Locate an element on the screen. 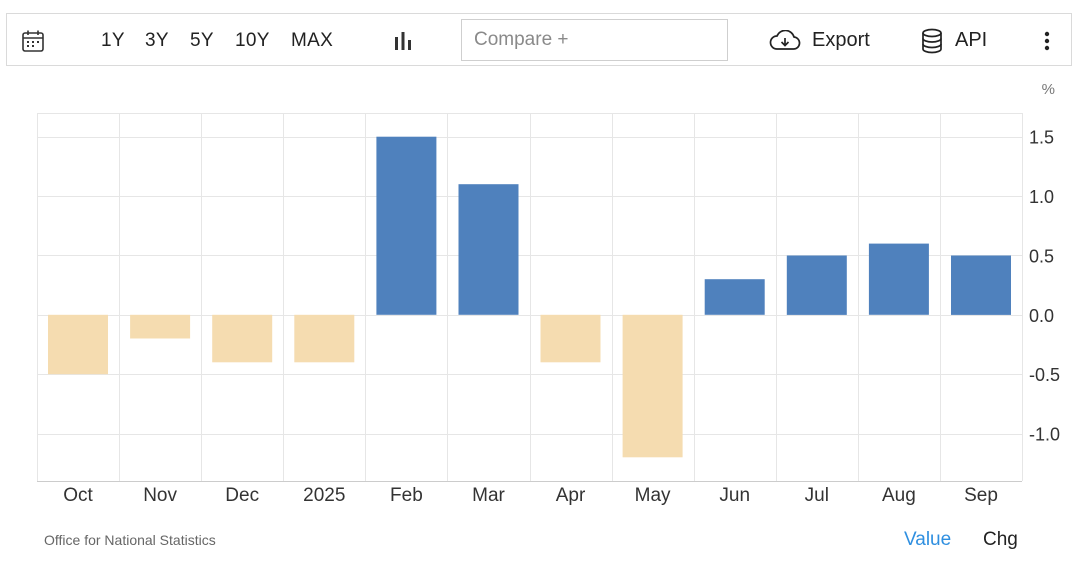  calendar-icon is located at coordinates (33, 40).